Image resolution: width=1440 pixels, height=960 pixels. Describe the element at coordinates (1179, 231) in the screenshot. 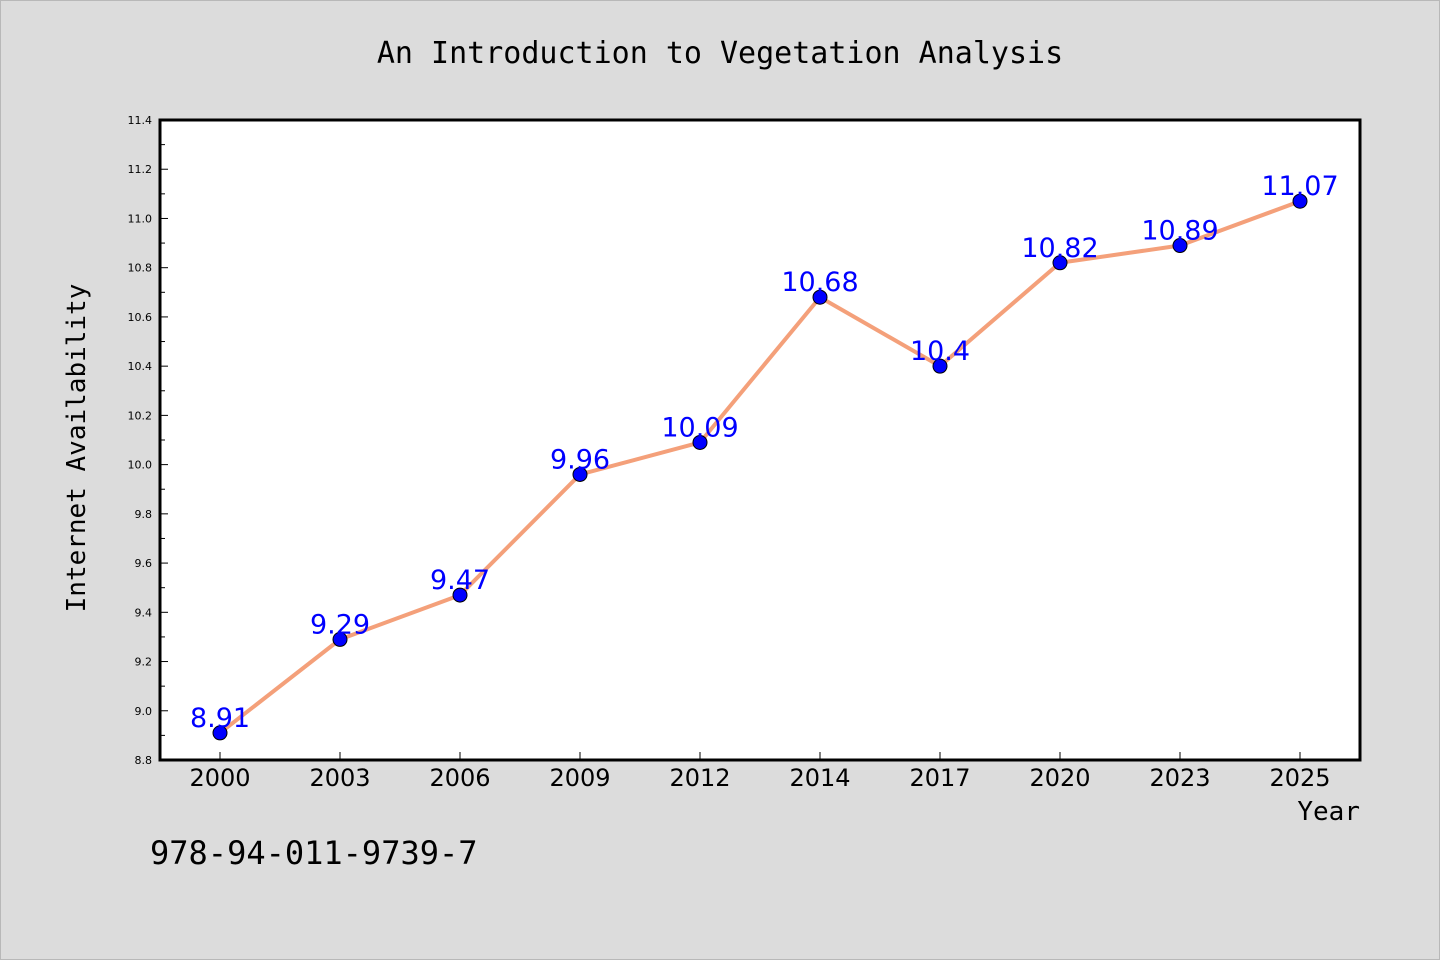

I see `data-label: 10.89` at that location.